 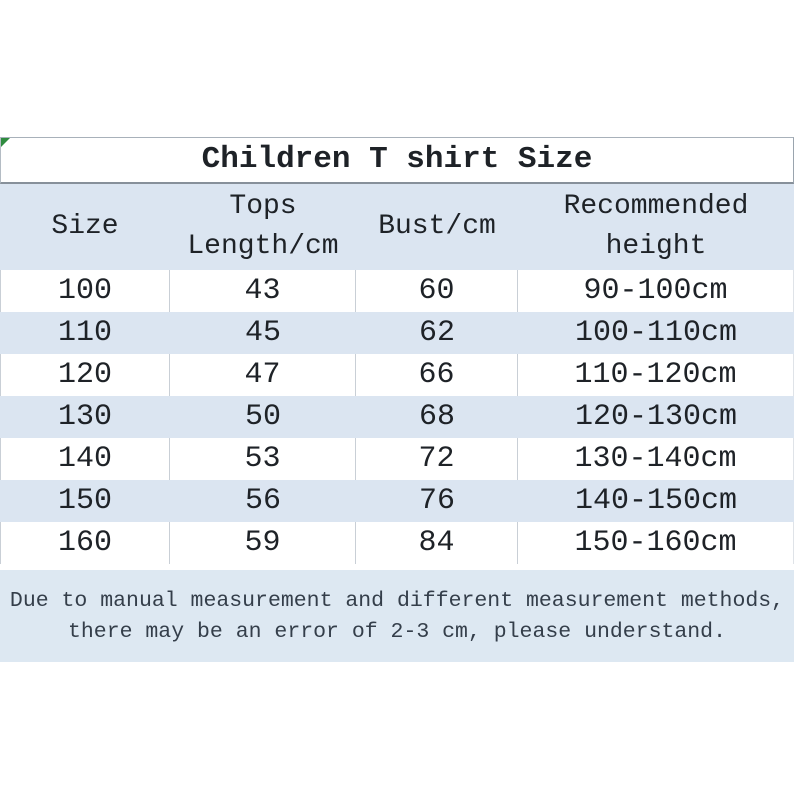 What do you see at coordinates (263, 459) in the screenshot?
I see `table-cell: 53` at bounding box center [263, 459].